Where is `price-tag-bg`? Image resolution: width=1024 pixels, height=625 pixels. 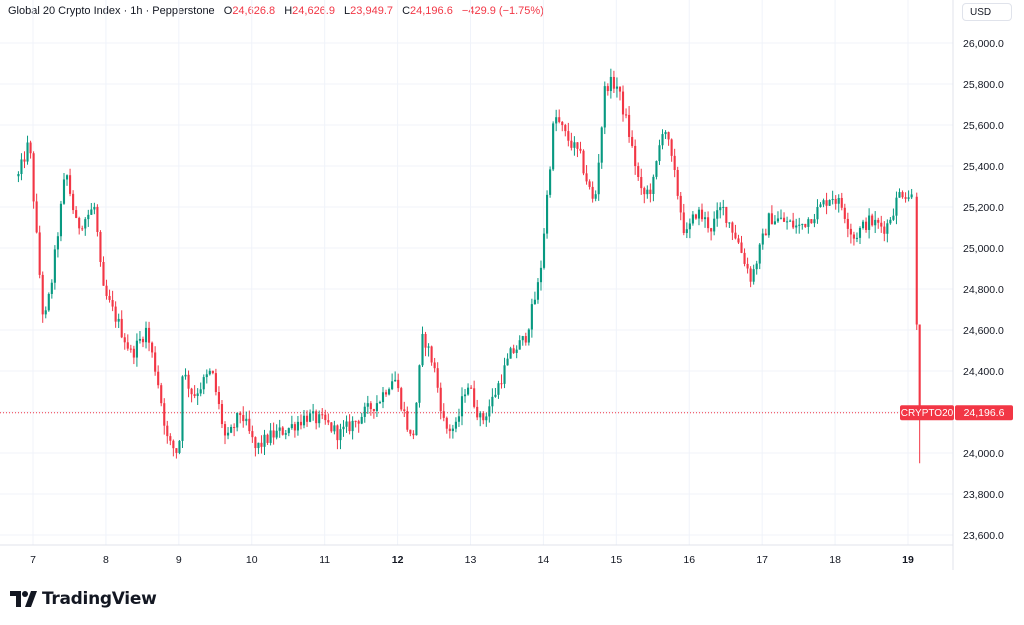
price-tag-bg is located at coordinates (984, 413).